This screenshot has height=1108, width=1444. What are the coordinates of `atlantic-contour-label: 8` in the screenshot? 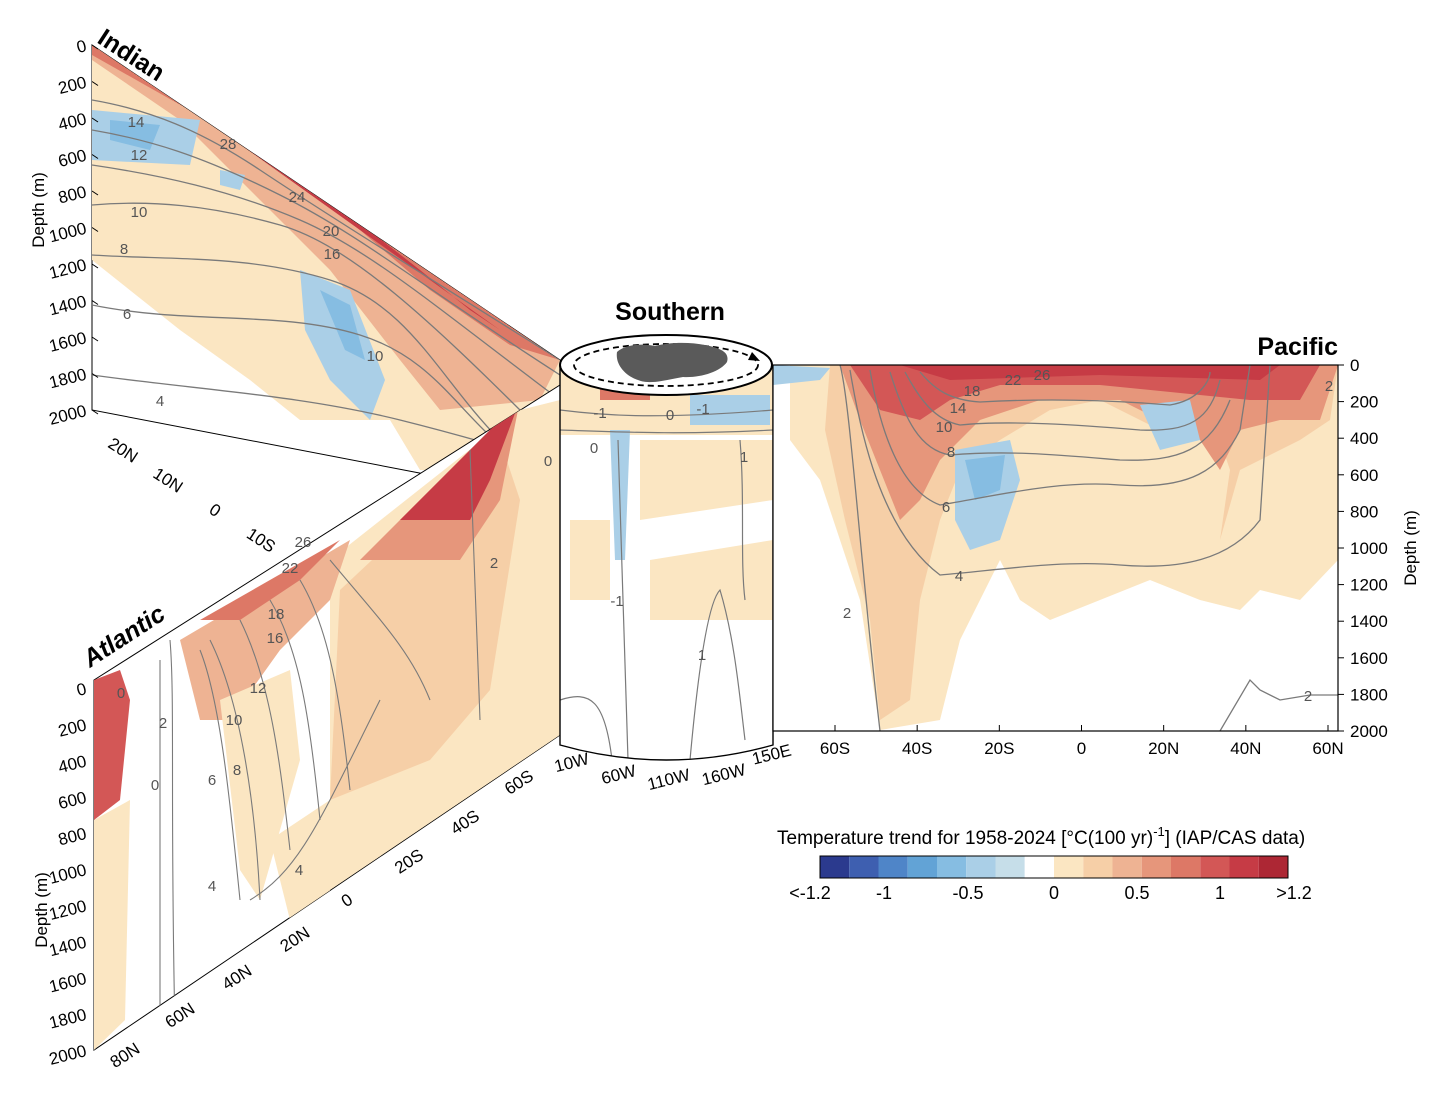 It's located at (237, 770).